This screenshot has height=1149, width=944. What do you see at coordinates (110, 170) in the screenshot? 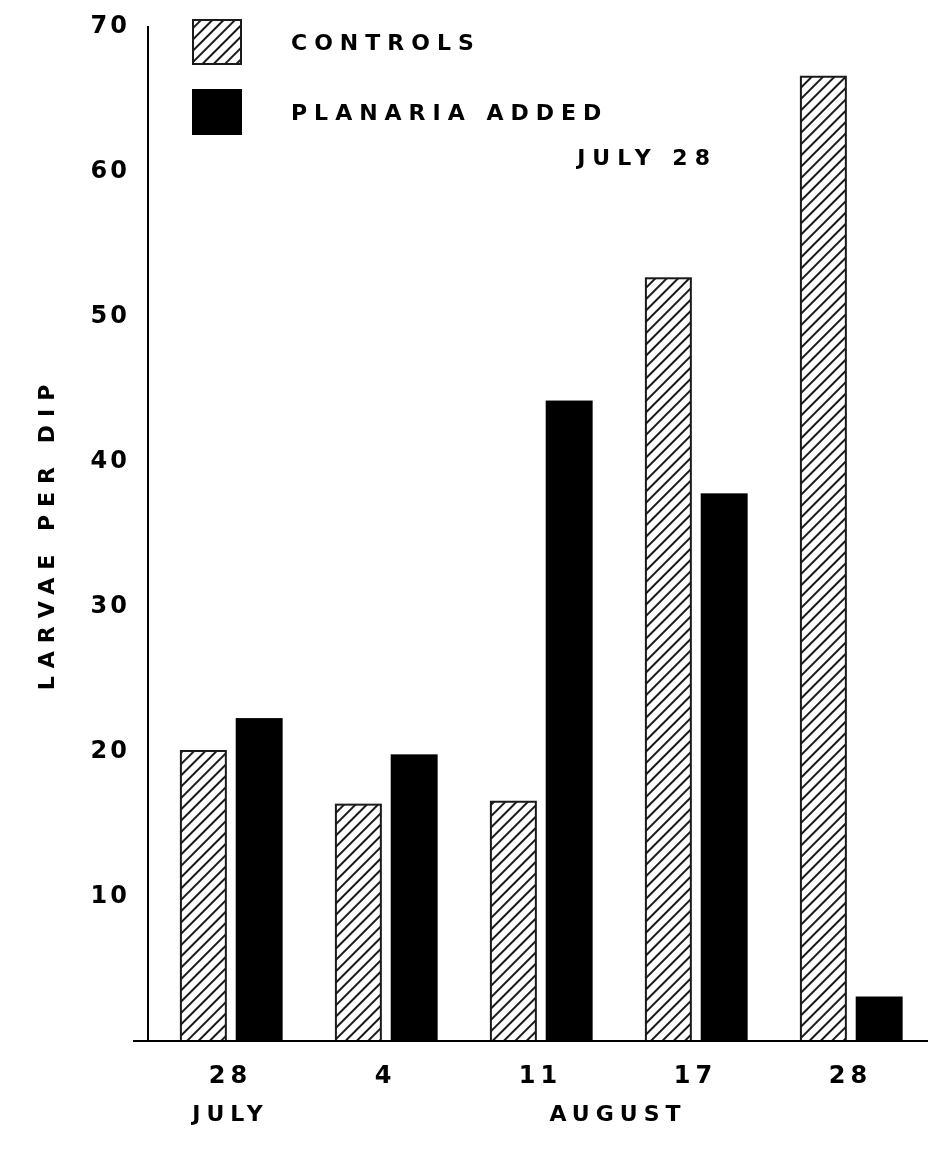
I see `y-tick-label: 60` at bounding box center [110, 170].